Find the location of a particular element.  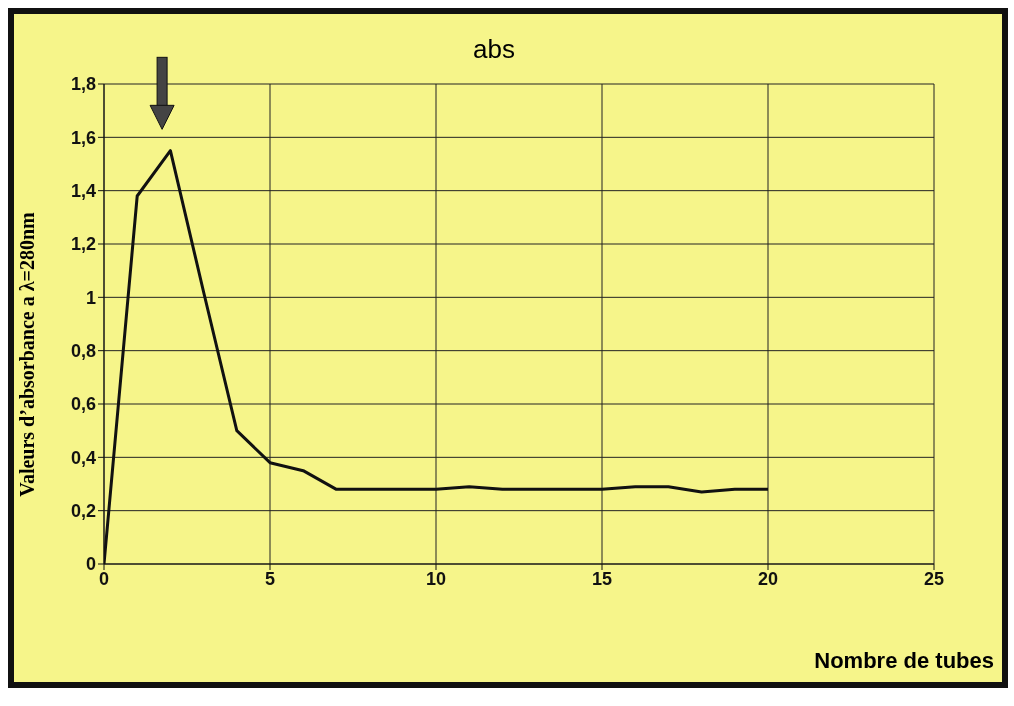

x-tick-label: 5 is located at coordinates (270, 578).